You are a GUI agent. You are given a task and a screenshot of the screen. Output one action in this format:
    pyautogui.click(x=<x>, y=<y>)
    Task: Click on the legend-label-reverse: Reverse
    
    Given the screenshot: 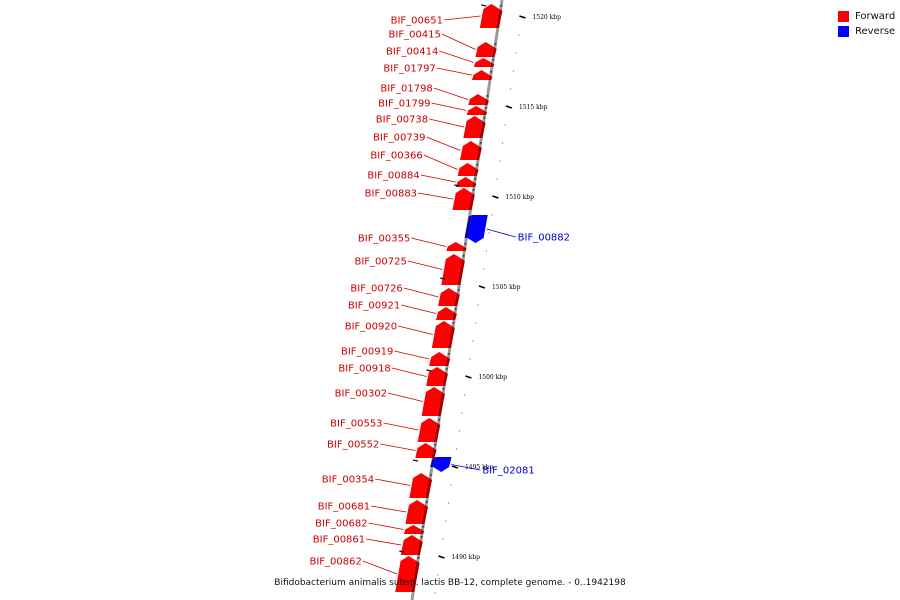 What is the action you would take?
    pyautogui.click(x=875, y=31)
    